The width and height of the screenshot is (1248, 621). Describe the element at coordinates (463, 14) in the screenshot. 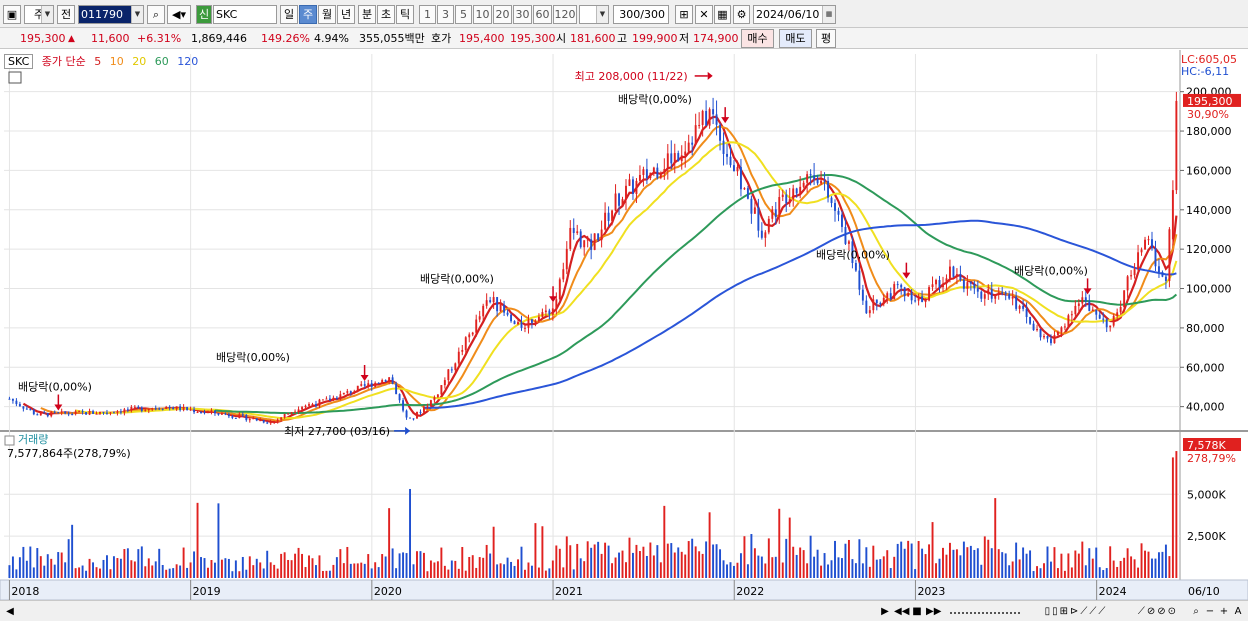

I see `interval-5: 5` at that location.